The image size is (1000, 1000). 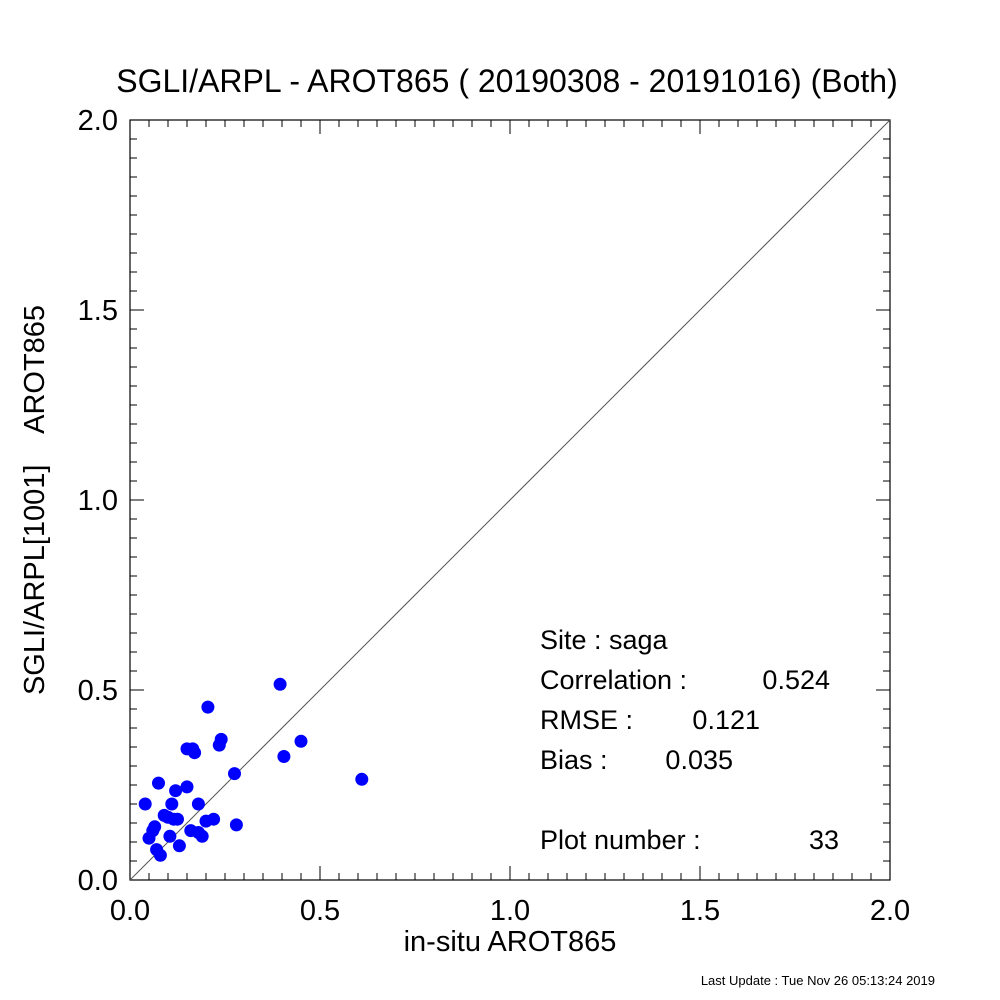 I want to click on rmse-value: 0.121, so click(x=726, y=720).